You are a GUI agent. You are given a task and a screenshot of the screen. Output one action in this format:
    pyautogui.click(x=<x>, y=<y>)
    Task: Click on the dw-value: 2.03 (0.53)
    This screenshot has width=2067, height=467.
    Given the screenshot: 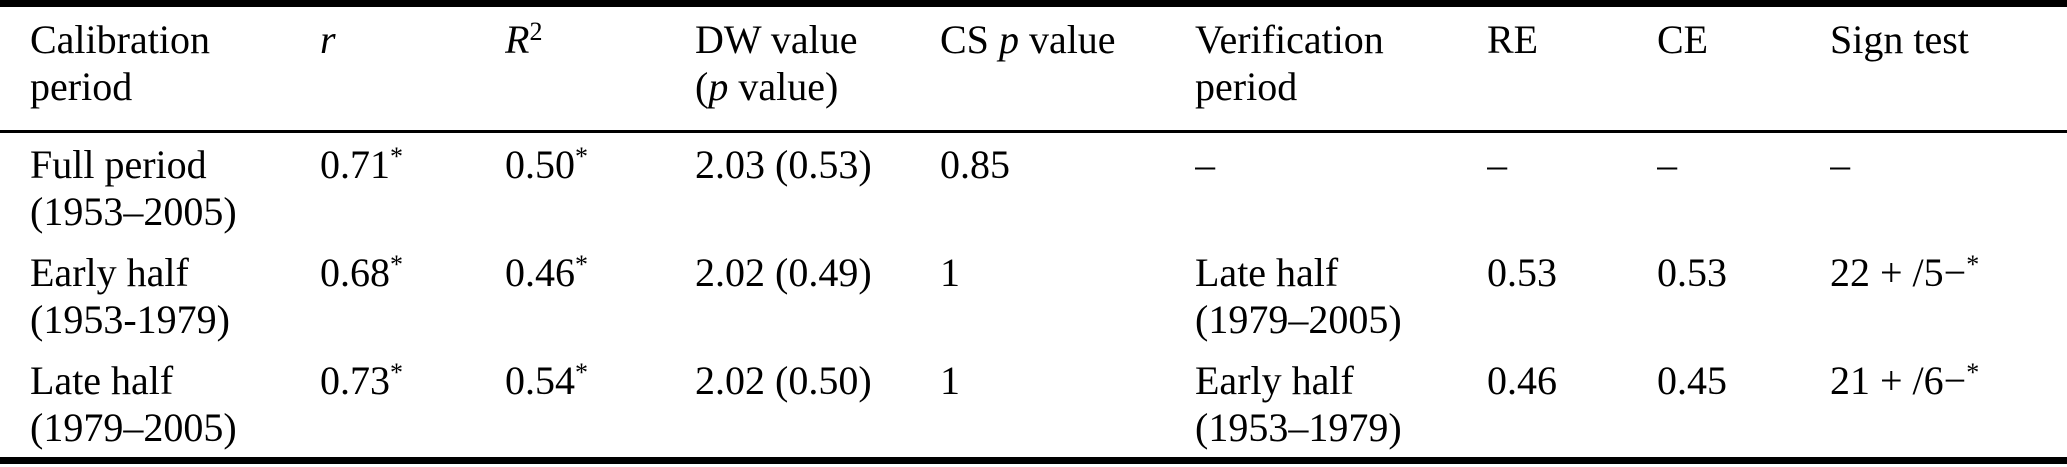 What is the action you would take?
    pyautogui.click(x=783, y=164)
    